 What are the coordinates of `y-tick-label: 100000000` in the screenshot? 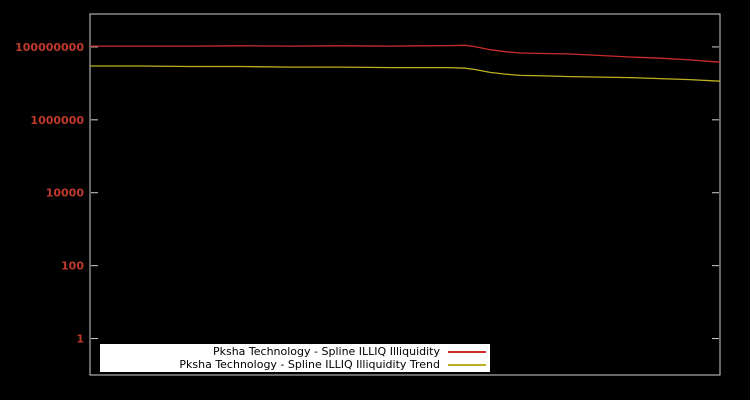 It's located at (49, 47).